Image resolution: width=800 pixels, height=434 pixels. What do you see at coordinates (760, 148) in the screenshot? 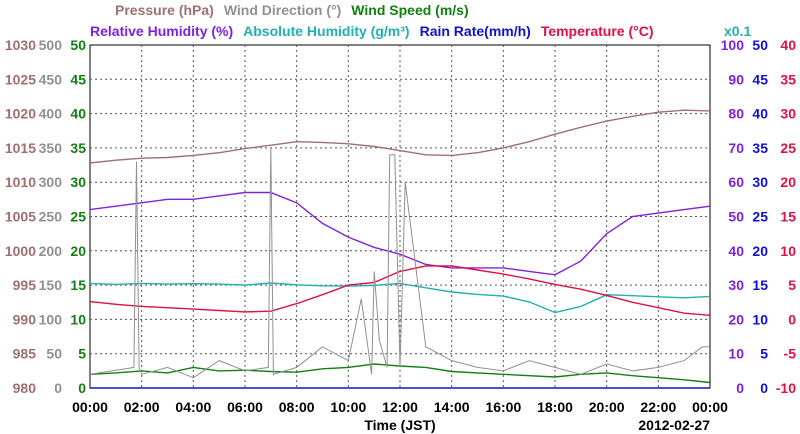
I see `ytick-rain_rate: 35` at bounding box center [760, 148].